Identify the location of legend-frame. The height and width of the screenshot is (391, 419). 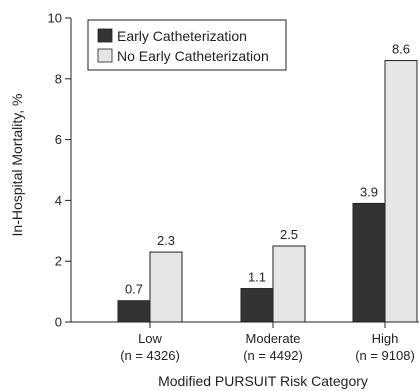
(187, 45).